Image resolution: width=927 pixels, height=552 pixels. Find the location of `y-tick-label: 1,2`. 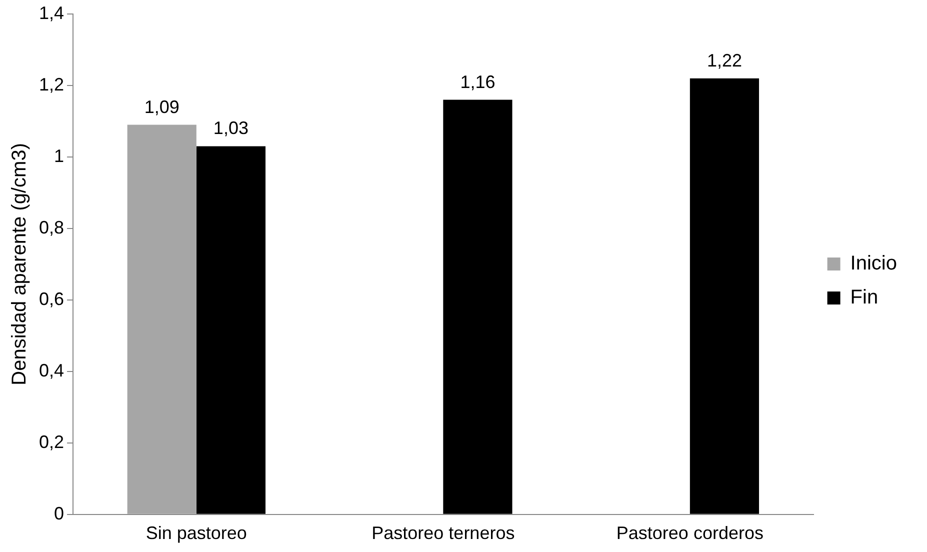

y-tick-label: 1,2 is located at coordinates (51, 84).